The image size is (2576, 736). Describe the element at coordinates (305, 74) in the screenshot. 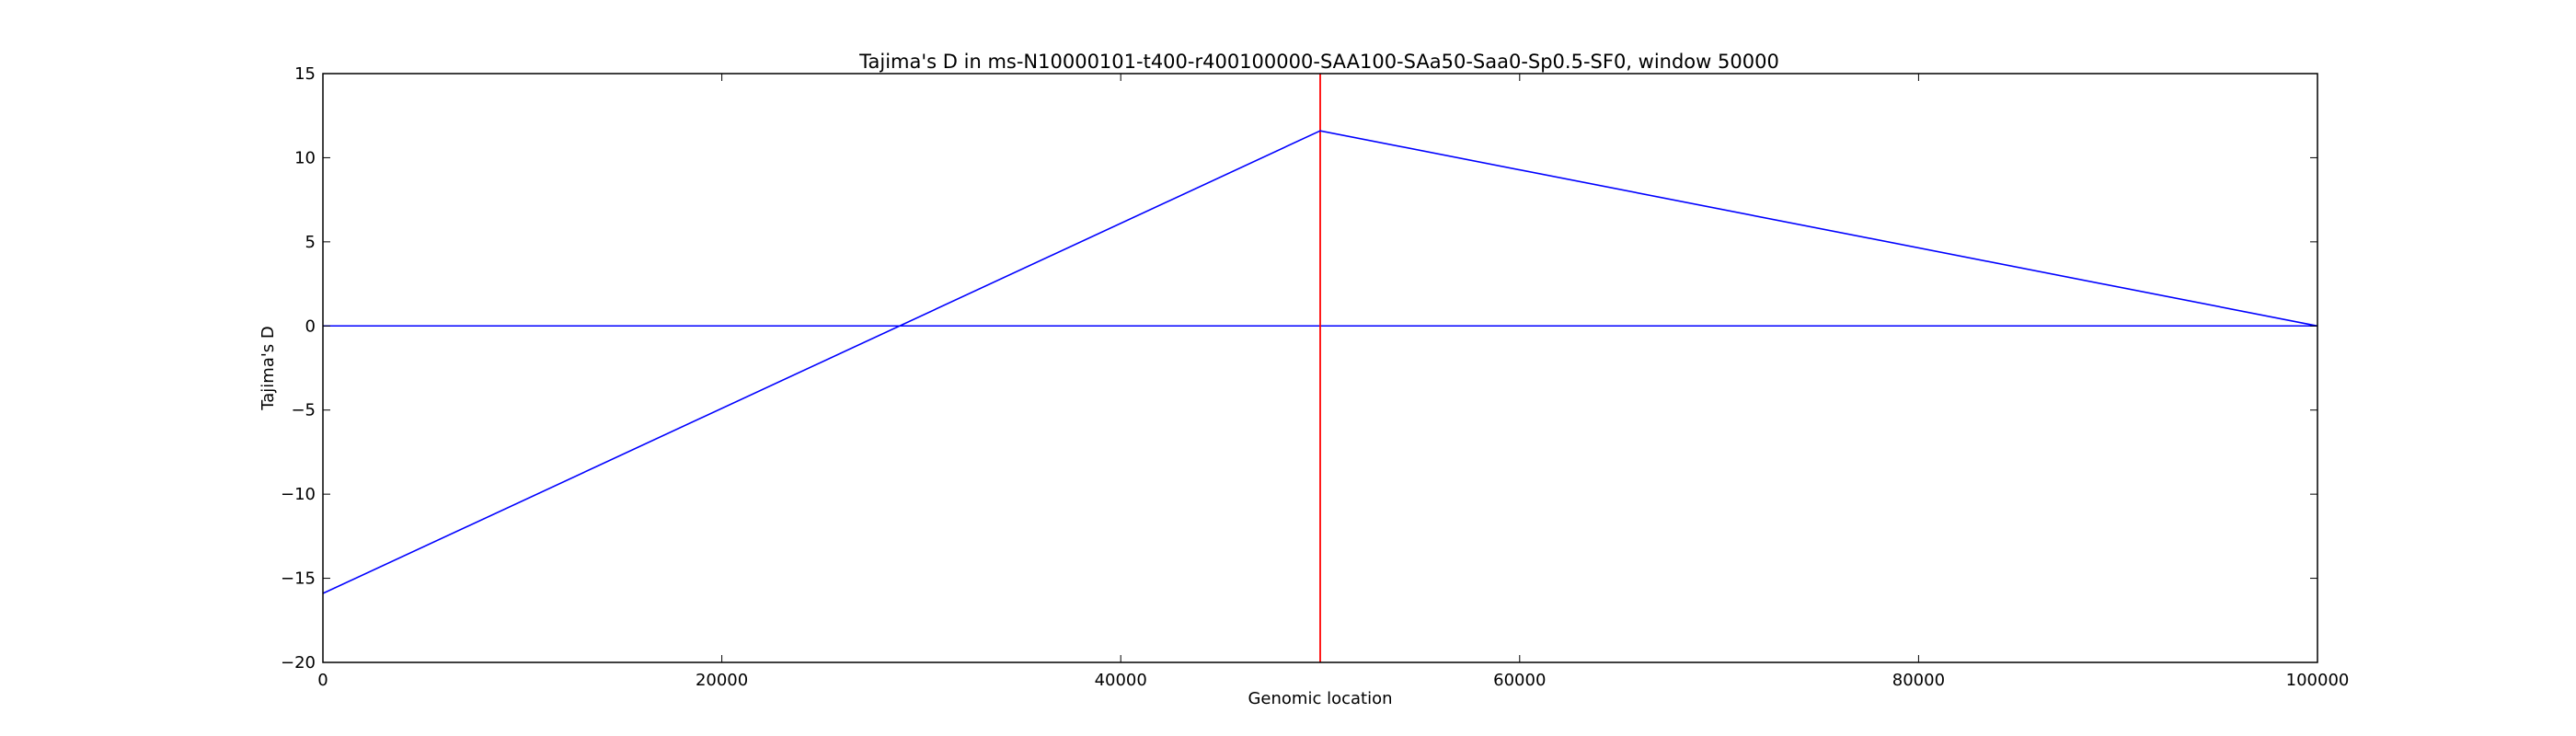

I see `y-tick-label: 15` at that location.